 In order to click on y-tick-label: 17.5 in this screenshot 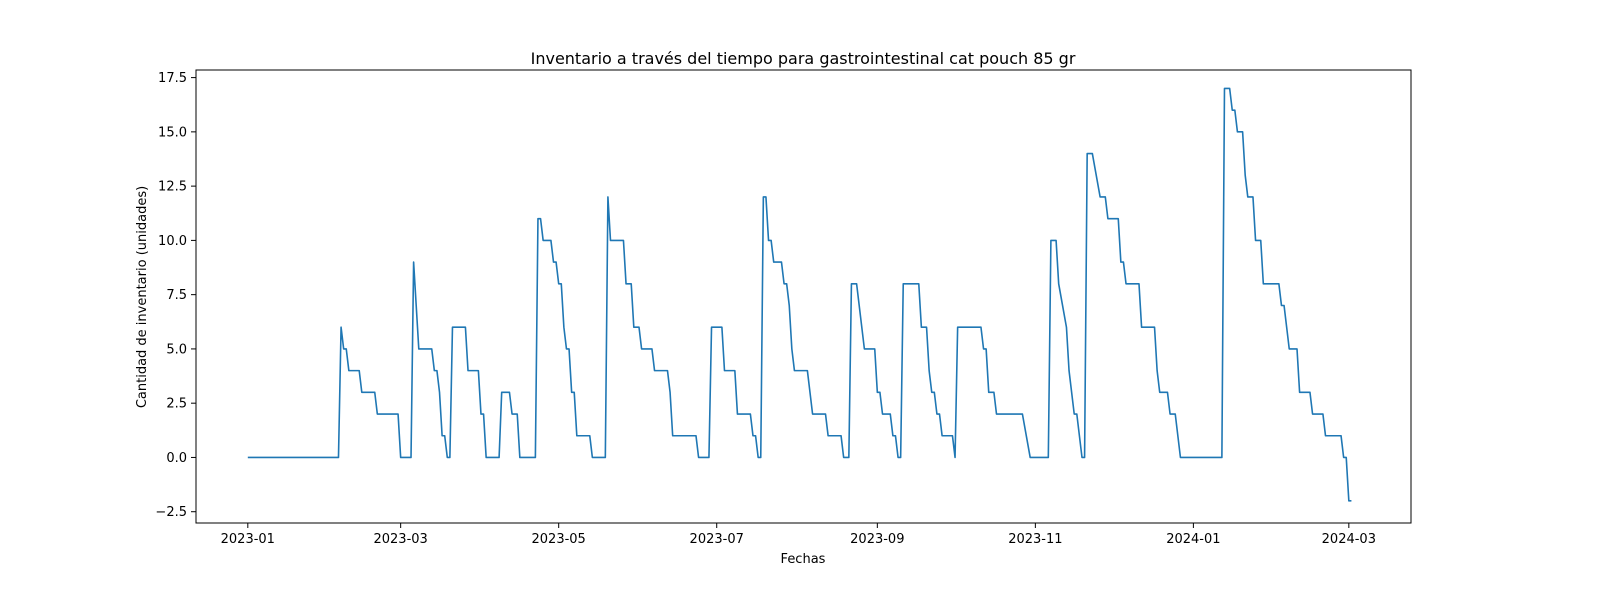, I will do `click(172, 78)`.